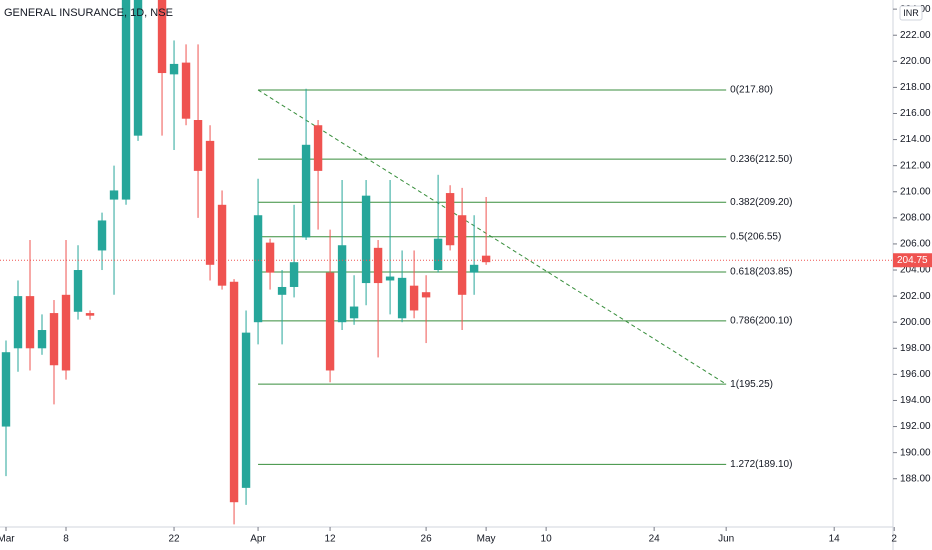  What do you see at coordinates (751, 90) in the screenshot?
I see `fib-label: 0(217.80)` at bounding box center [751, 90].